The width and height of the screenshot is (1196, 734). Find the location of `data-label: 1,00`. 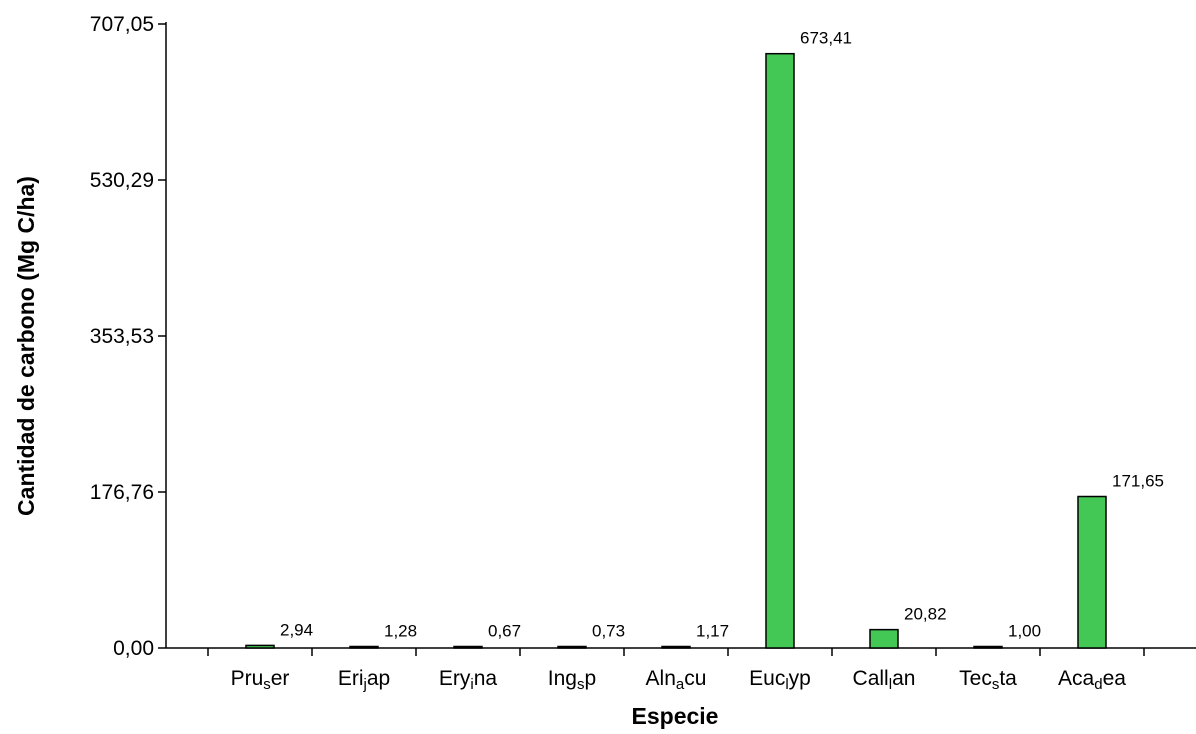

data-label: 1,00 is located at coordinates (1024, 631).